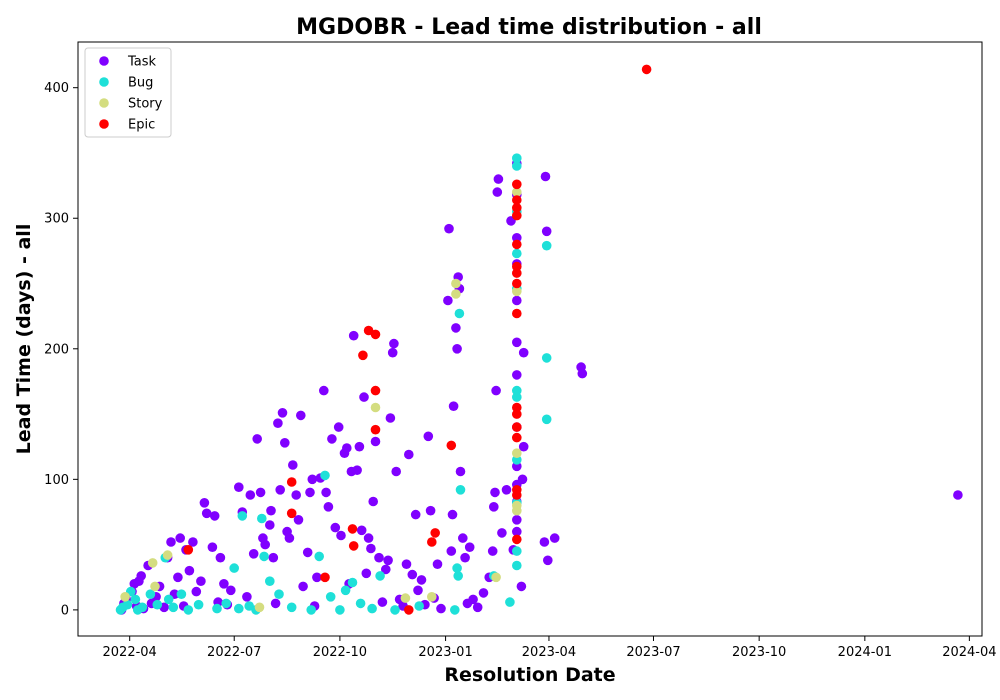 Image resolution: width=1000 pixels, height=700 pixels. What do you see at coordinates (104, 61) in the screenshot?
I see `legend-marker-task` at bounding box center [104, 61].